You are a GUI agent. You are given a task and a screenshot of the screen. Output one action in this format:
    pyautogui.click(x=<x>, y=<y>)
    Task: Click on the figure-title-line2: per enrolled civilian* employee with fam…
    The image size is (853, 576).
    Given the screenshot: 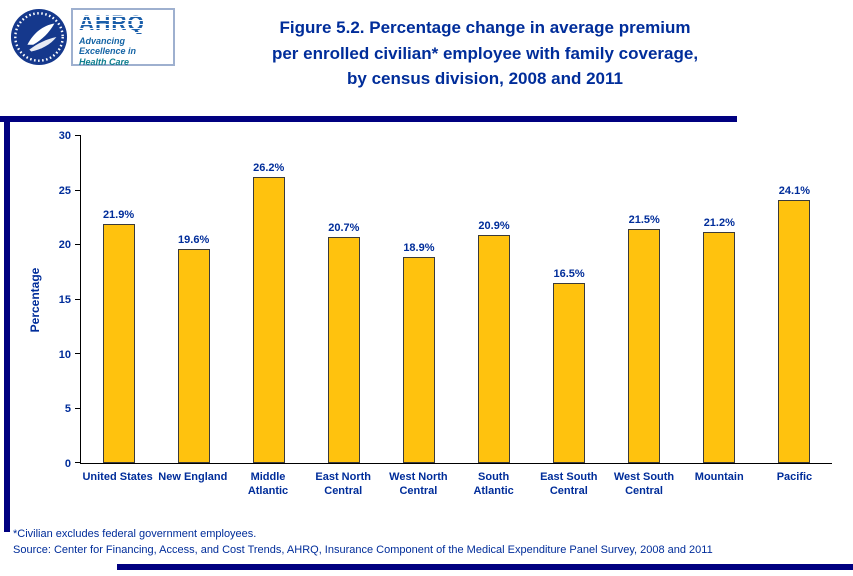 What is the action you would take?
    pyautogui.click(x=485, y=53)
    